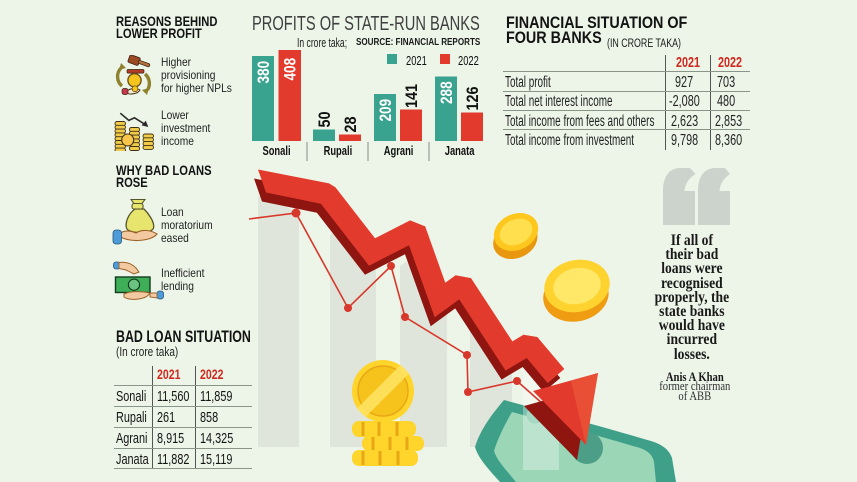  What do you see at coordinates (386, 110) in the screenshot?
I see `svg-text: 209` at bounding box center [386, 110].